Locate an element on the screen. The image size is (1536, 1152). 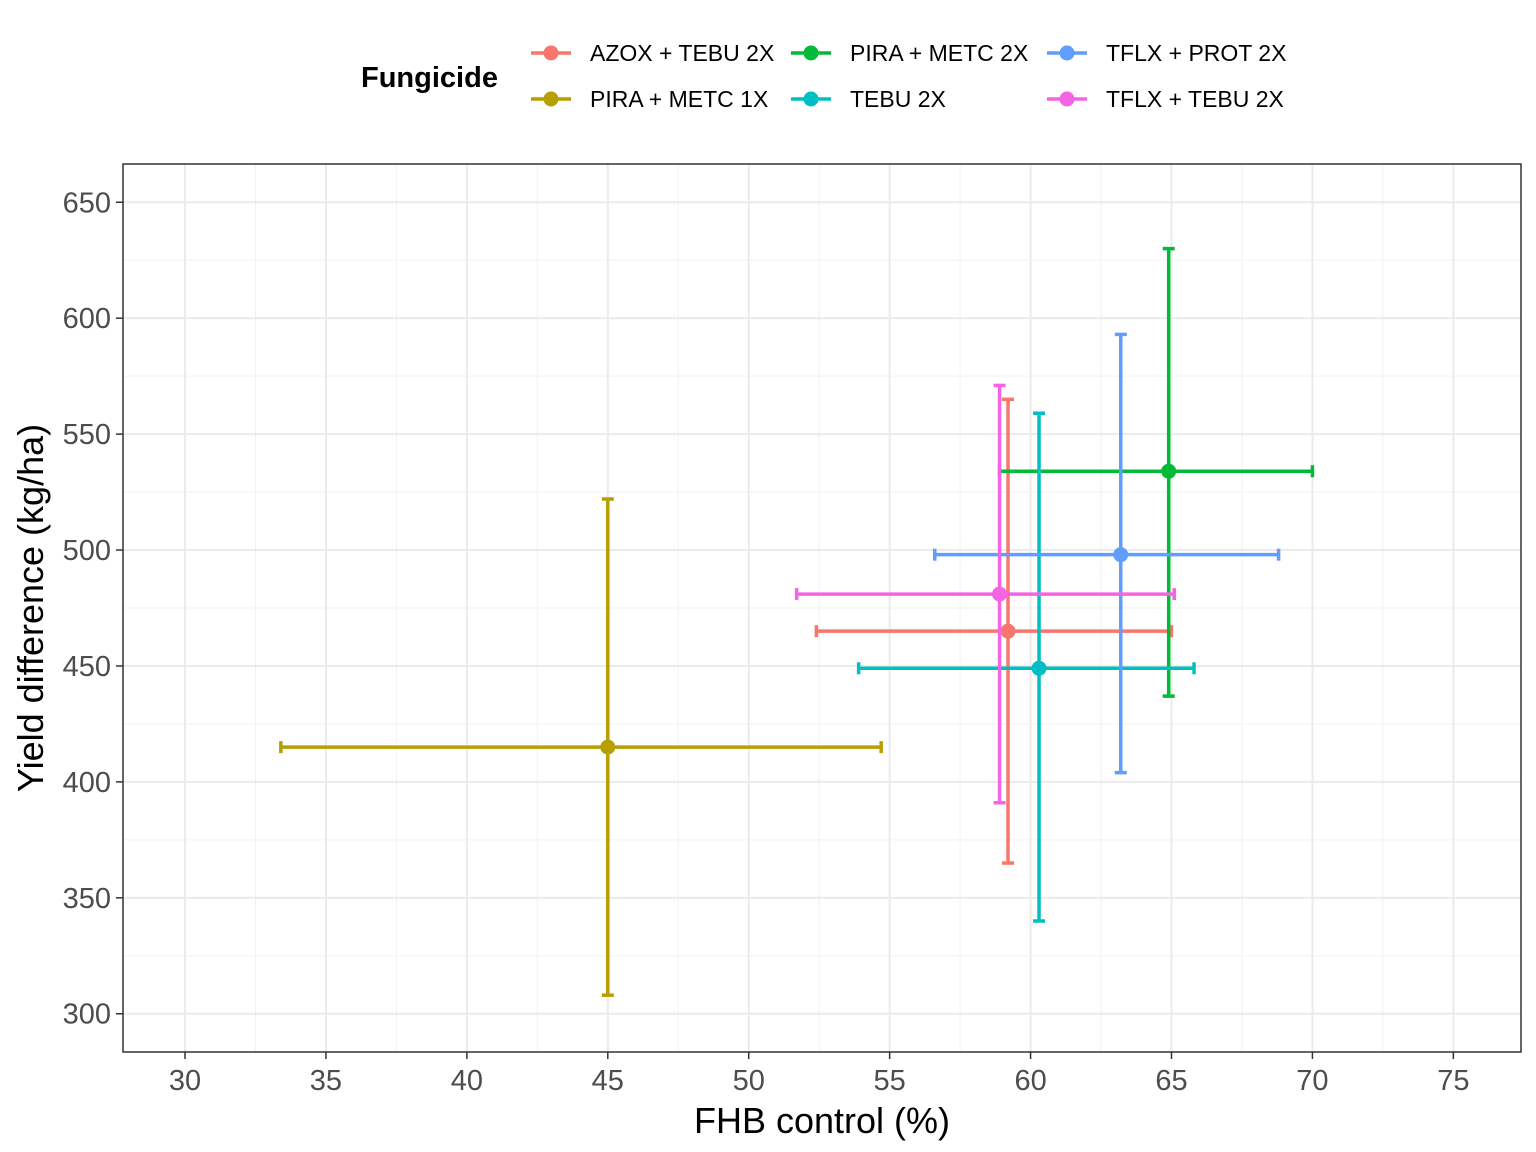
y-tick-label: 500 is located at coordinates (87, 551).